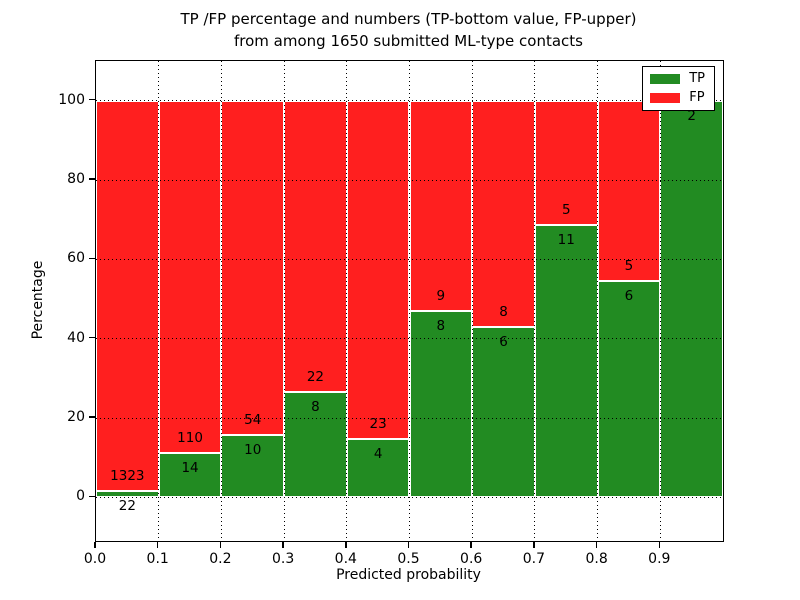  What do you see at coordinates (534, 559) in the screenshot?
I see `x-tick-label: 0.7` at bounding box center [534, 559].